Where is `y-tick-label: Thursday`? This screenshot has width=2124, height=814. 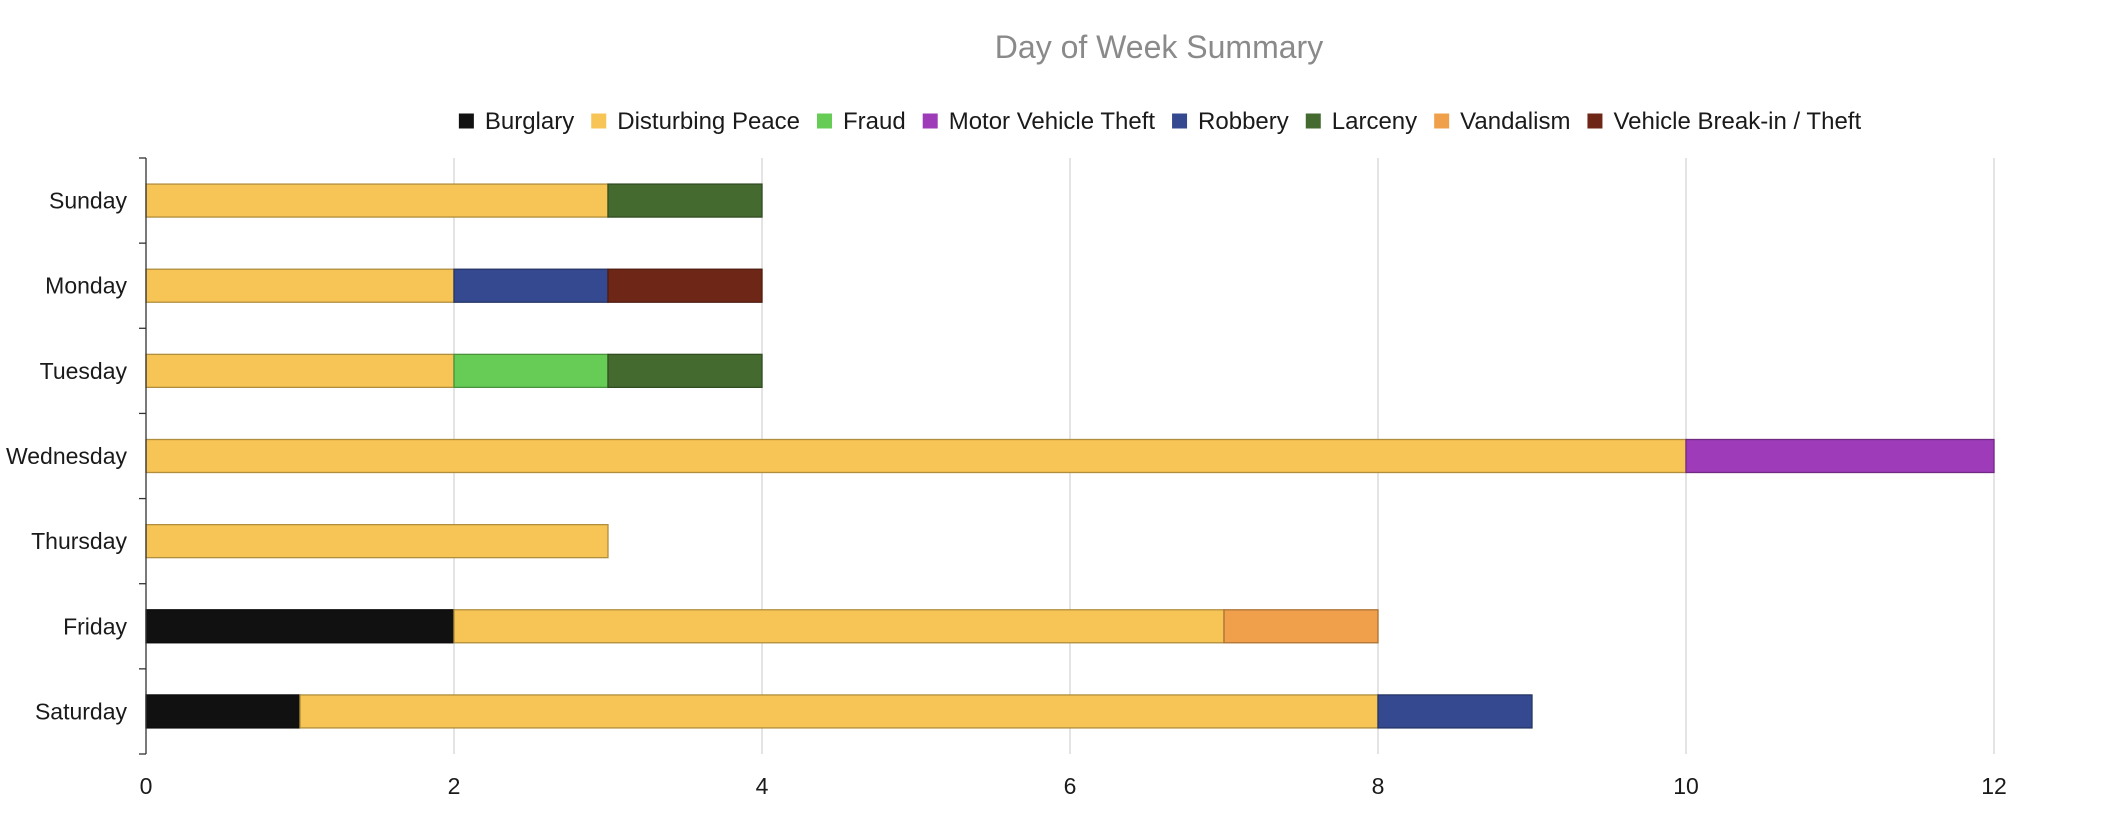 y-tick-label: Thursday is located at coordinates (79, 541).